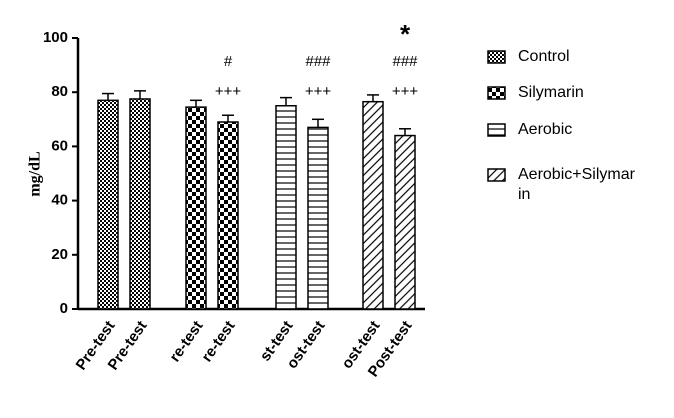 This screenshot has width=674, height=418. What do you see at coordinates (544, 56) in the screenshot?
I see `legend-label: Control` at bounding box center [544, 56].